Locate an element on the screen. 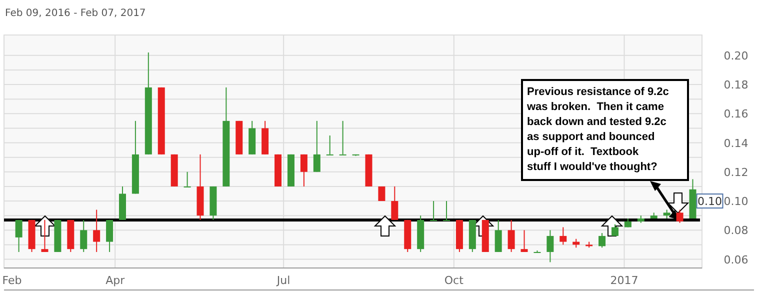 This screenshot has width=758, height=296. annotation: Previous resistance of 9.2c was broken. Then it came back down and tested 9.2c as support and bounced up-off of it. Textbook stuff I would've thought? is located at coordinates (597, 129).